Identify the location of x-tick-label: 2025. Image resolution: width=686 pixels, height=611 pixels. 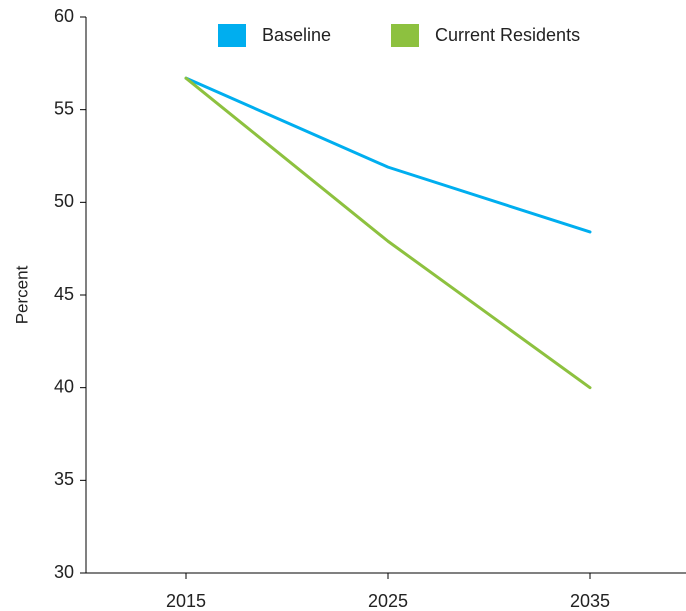
(388, 601).